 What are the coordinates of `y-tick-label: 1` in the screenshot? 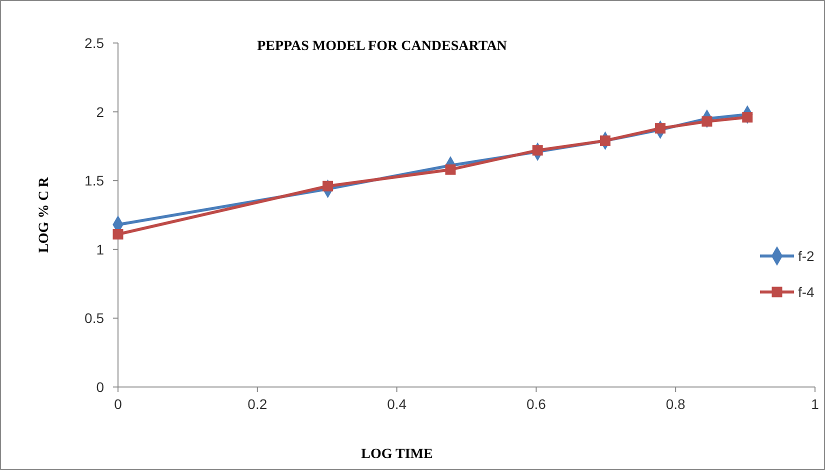 It's located at (100, 249).